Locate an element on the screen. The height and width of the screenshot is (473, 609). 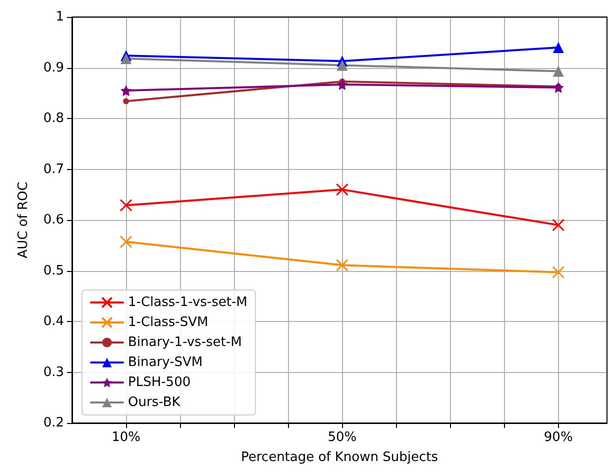
legend-label: 1-Class-SVM is located at coordinates (168, 322).